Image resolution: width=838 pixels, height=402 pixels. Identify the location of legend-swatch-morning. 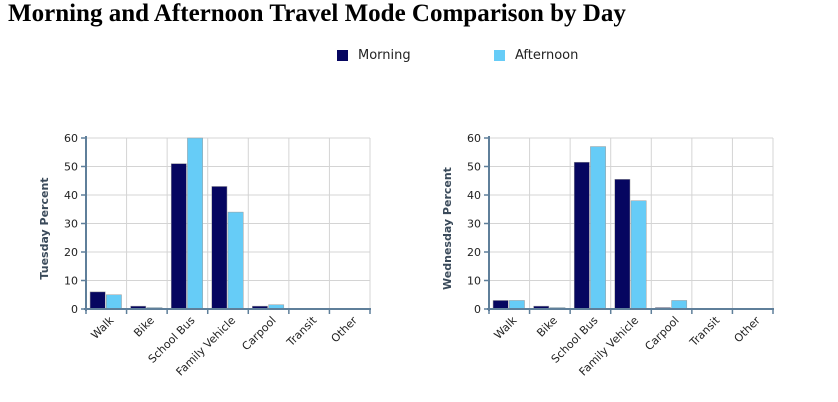
(342, 55).